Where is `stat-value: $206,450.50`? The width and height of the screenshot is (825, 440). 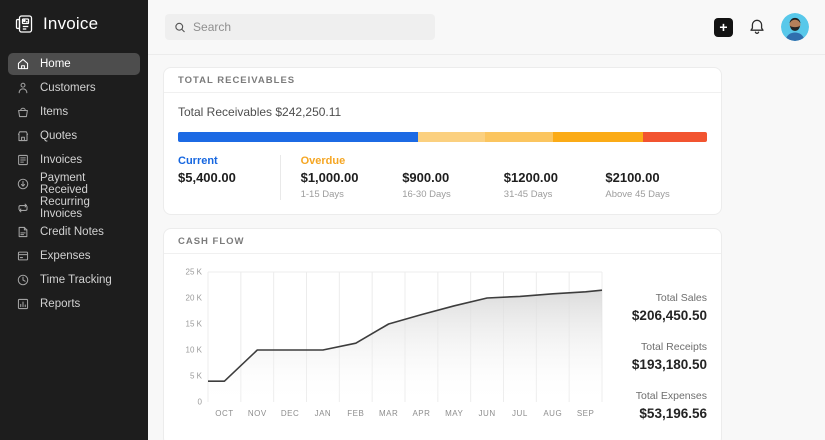 stat-value: $206,450.50 is located at coordinates (669, 315).